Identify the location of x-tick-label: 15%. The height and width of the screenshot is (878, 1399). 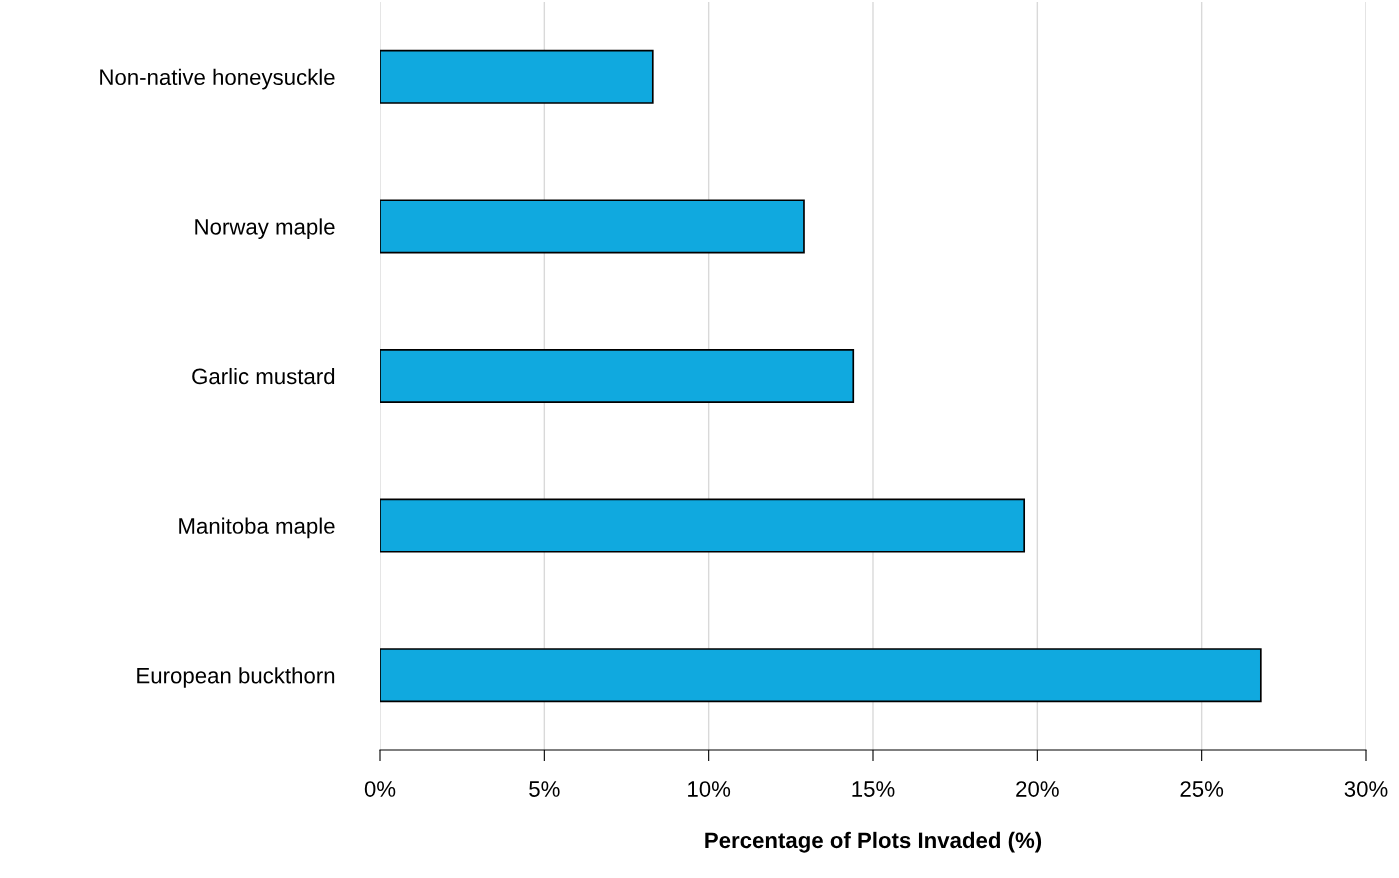
(873, 789).